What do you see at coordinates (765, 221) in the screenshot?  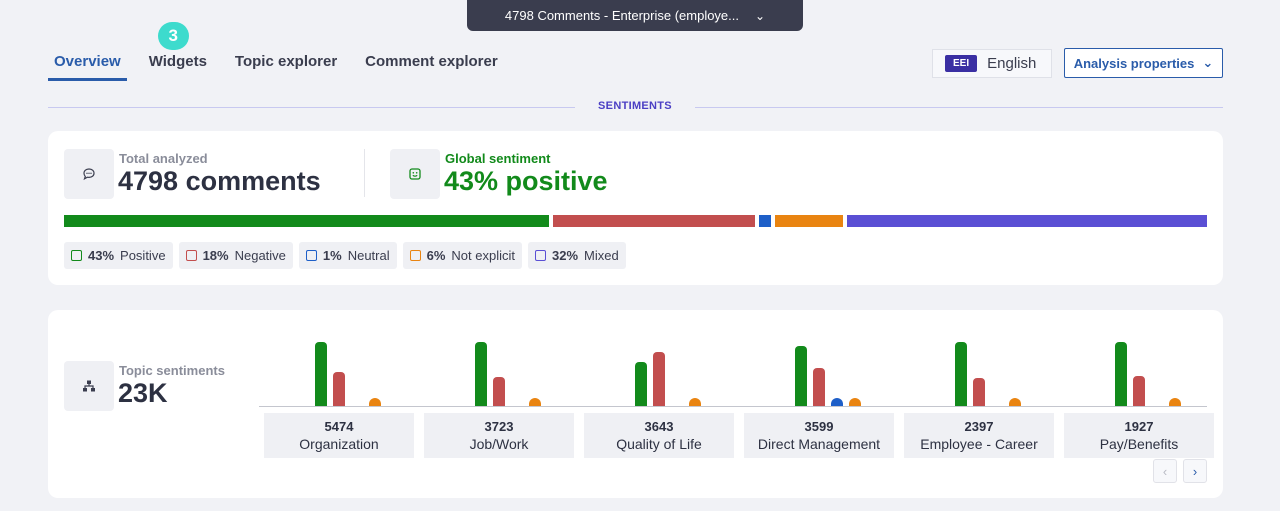 I see `sentiment-bar-neutral` at bounding box center [765, 221].